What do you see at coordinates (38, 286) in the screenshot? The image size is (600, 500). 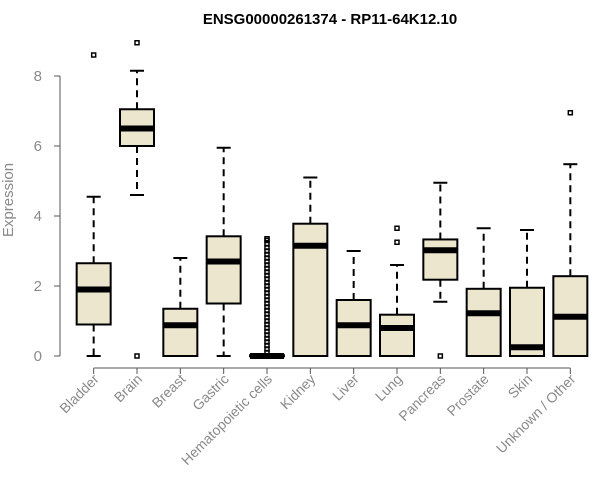 I see `y-tick-label: 2` at bounding box center [38, 286].